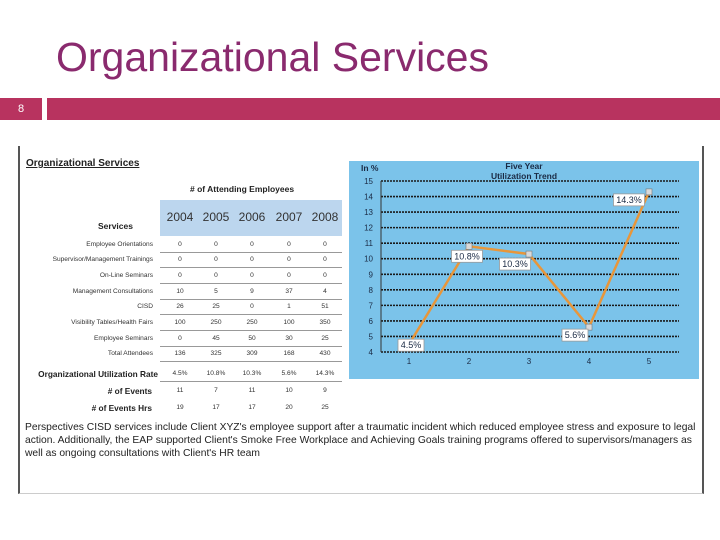  Describe the element at coordinates (469, 361) in the screenshot. I see `x-tick-label: 2` at that location.